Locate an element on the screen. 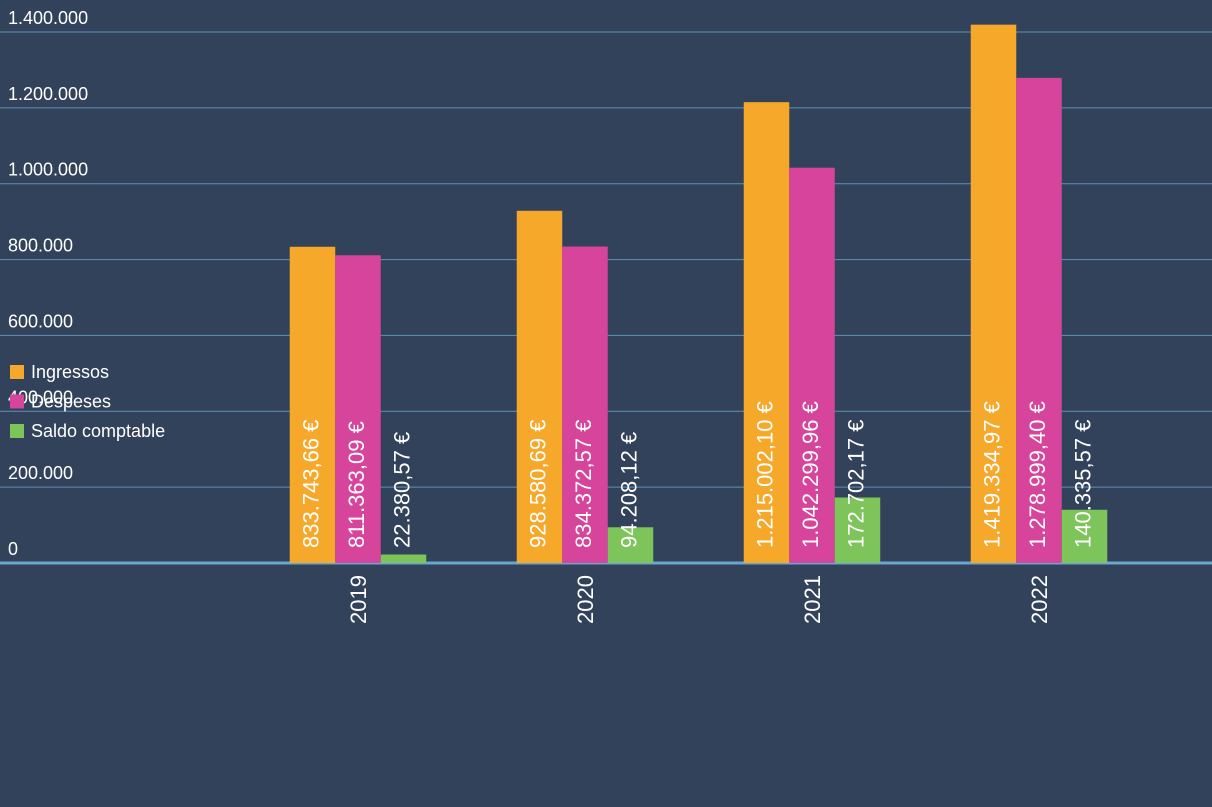 Image resolution: width=1212 pixels, height=807 pixels. legend-label: Ingressos is located at coordinates (70, 372).